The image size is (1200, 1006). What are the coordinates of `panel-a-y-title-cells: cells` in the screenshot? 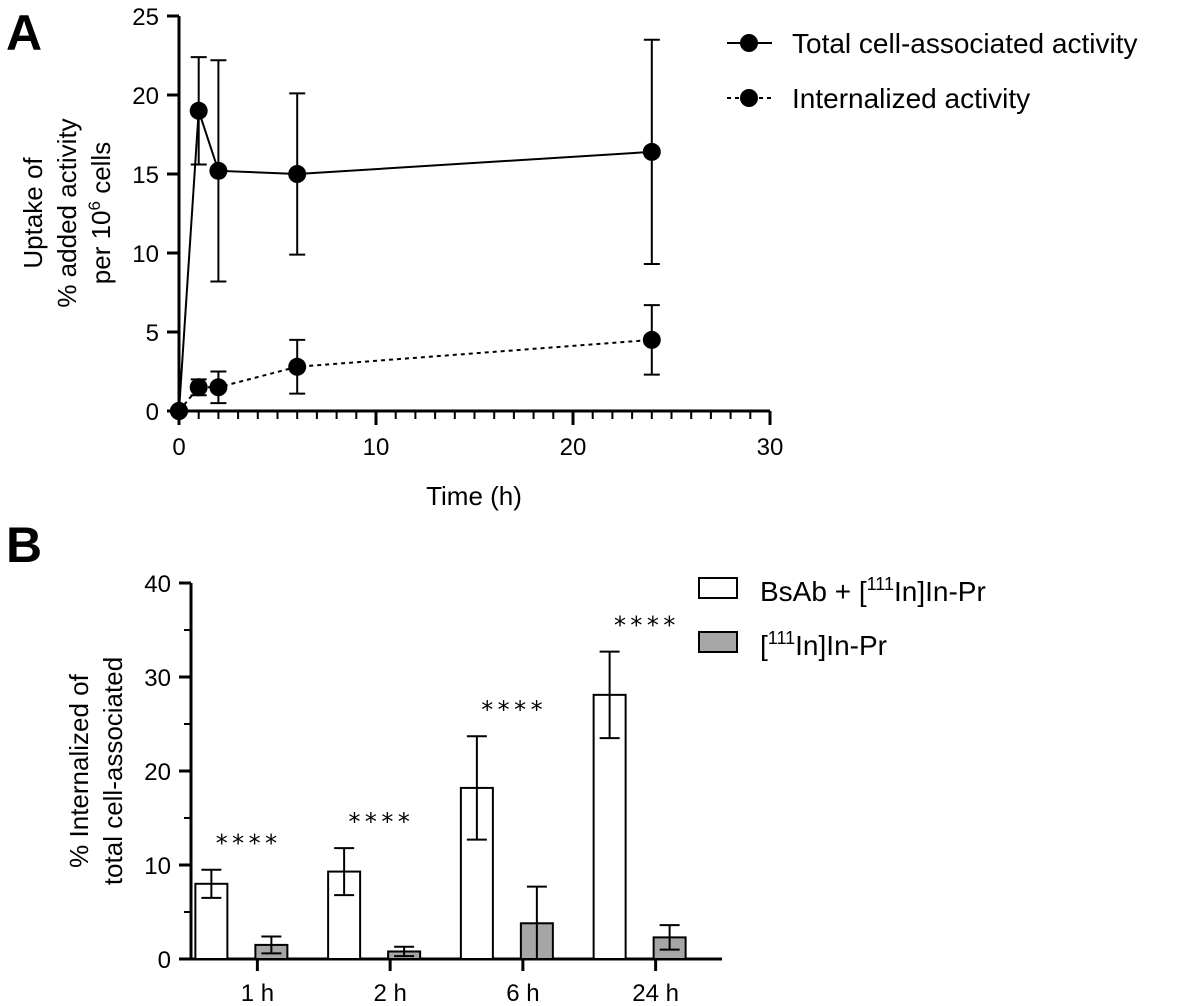 It's located at (101, 171).